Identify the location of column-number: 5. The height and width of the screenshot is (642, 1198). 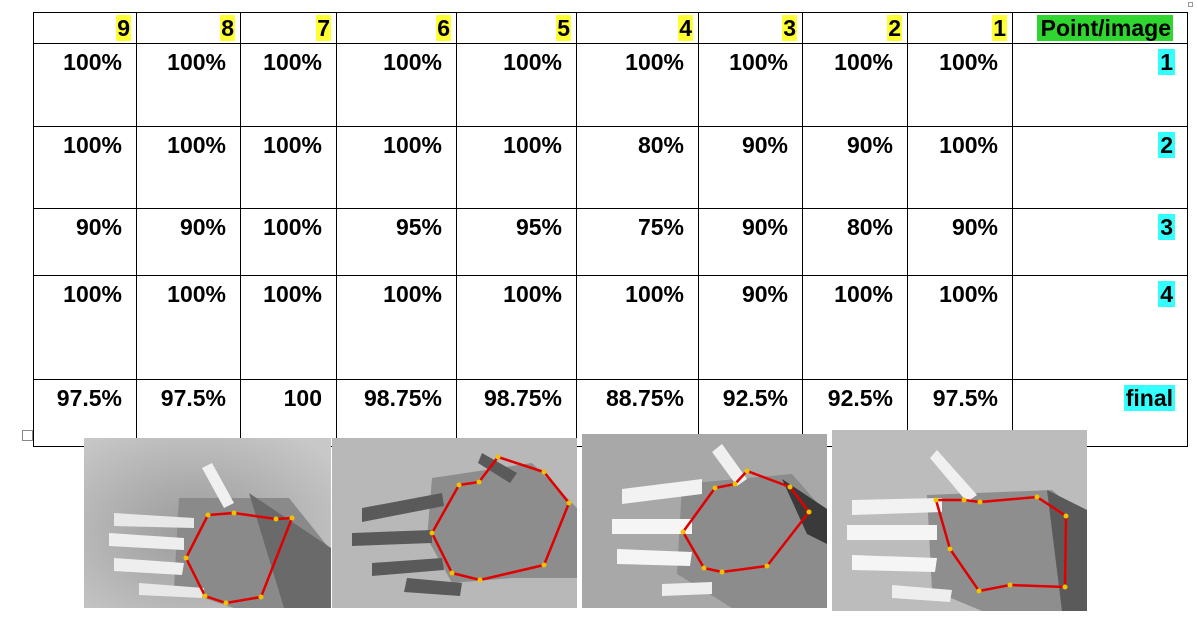
(563, 28).